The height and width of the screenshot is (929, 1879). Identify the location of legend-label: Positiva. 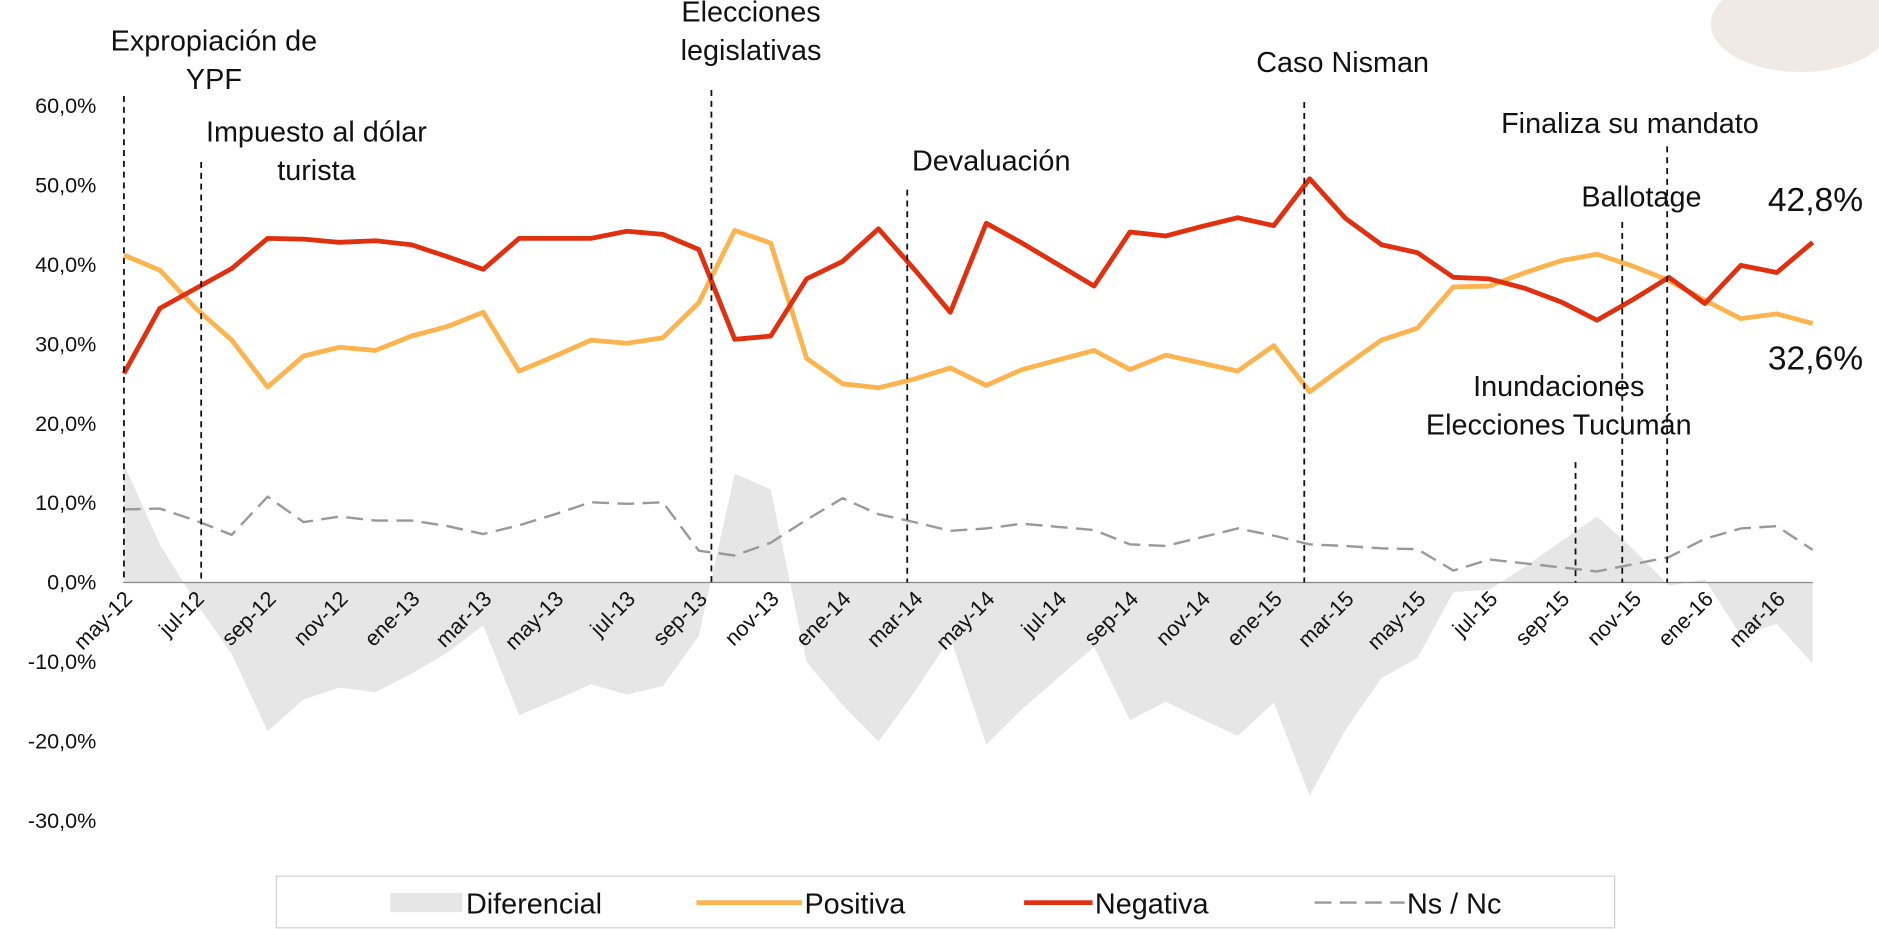
(855, 904).